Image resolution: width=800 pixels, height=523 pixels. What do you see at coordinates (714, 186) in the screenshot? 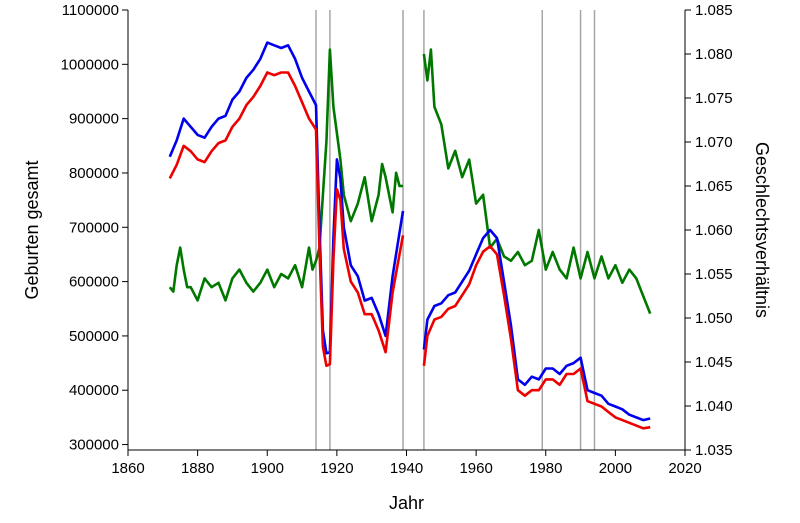
I see `right-y-tick-label: 1.065` at bounding box center [714, 186].